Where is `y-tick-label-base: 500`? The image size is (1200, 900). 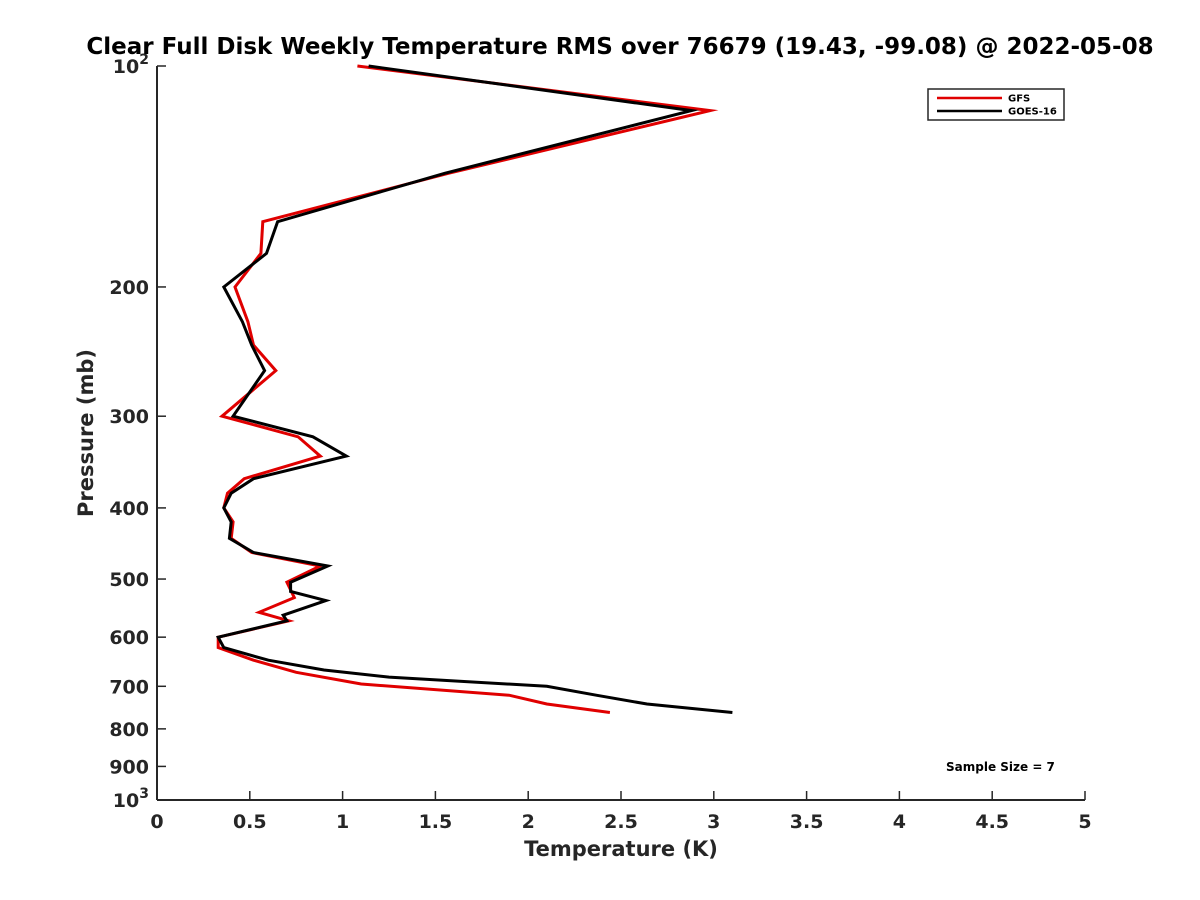
y-tick-label-base: 500 is located at coordinates (129, 580).